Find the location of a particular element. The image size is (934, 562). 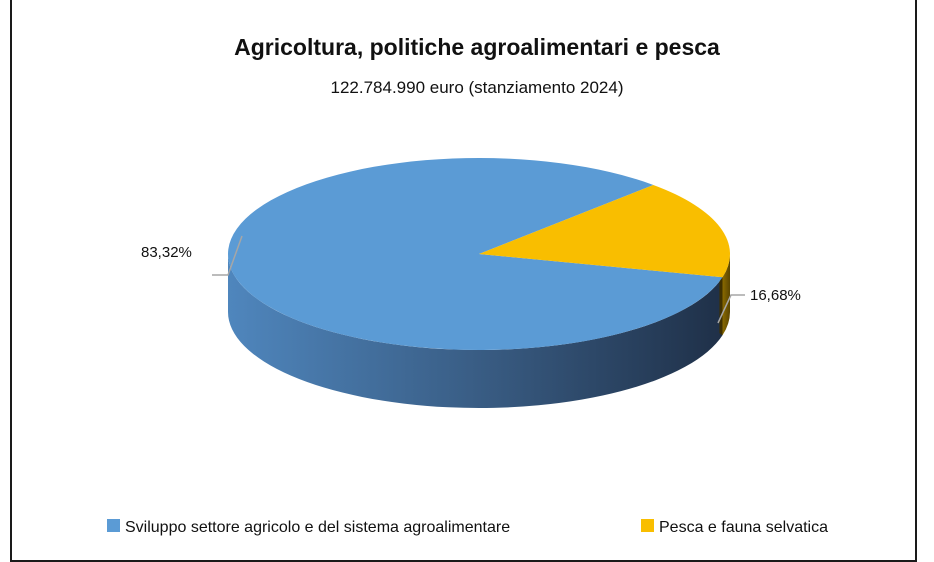

pie-slice-pesca is located at coordinates (604, 231).